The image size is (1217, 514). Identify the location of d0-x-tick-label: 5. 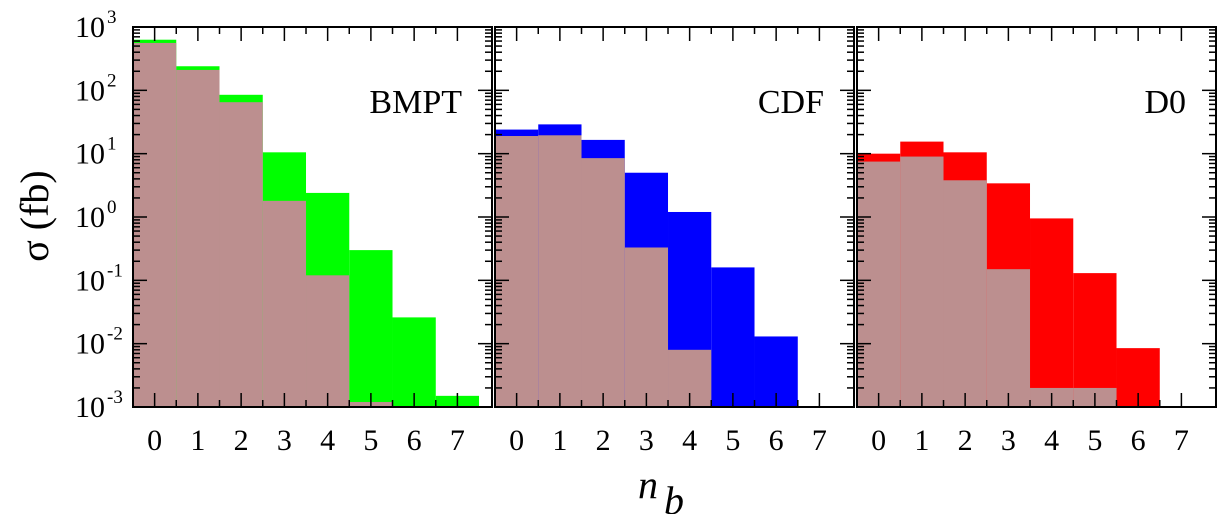
(1094, 440).